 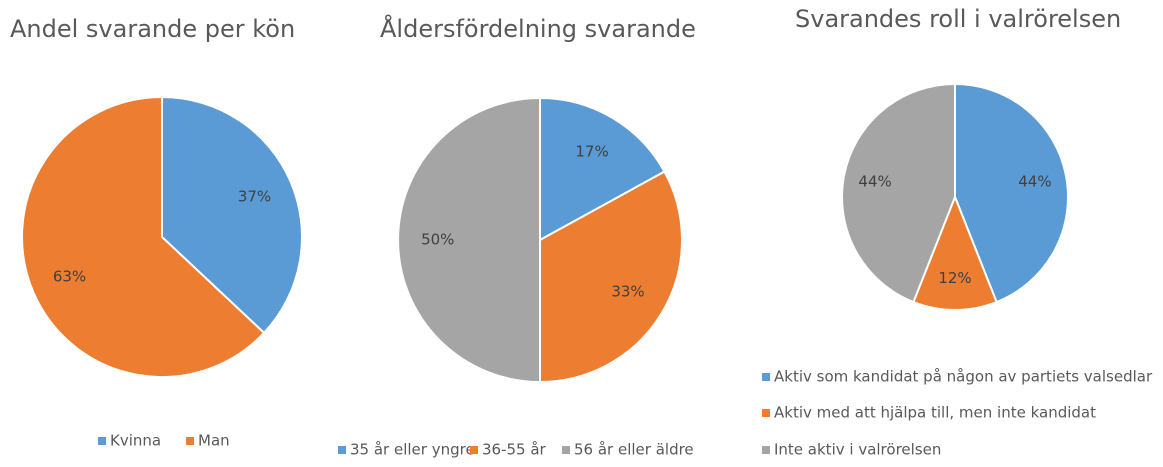 What do you see at coordinates (958, 19) in the screenshot?
I see `chart-title: Svarandes roll i valrörelsen` at bounding box center [958, 19].